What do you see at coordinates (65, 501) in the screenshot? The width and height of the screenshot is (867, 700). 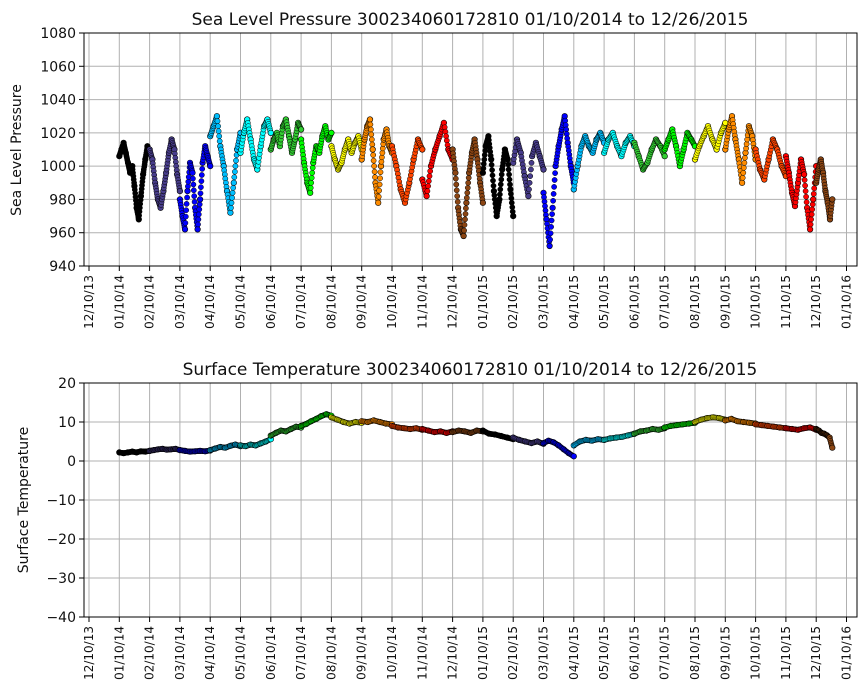 I see `y-tick-labels: −40 −30 −20 −10 0 10 20` at bounding box center [65, 501].